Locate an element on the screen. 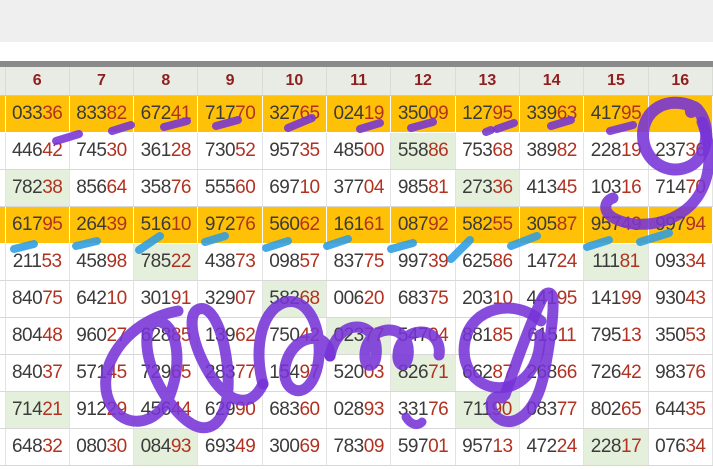 The width and height of the screenshot is (713, 469). number-prefix: 714 is located at coordinates (670, 187).